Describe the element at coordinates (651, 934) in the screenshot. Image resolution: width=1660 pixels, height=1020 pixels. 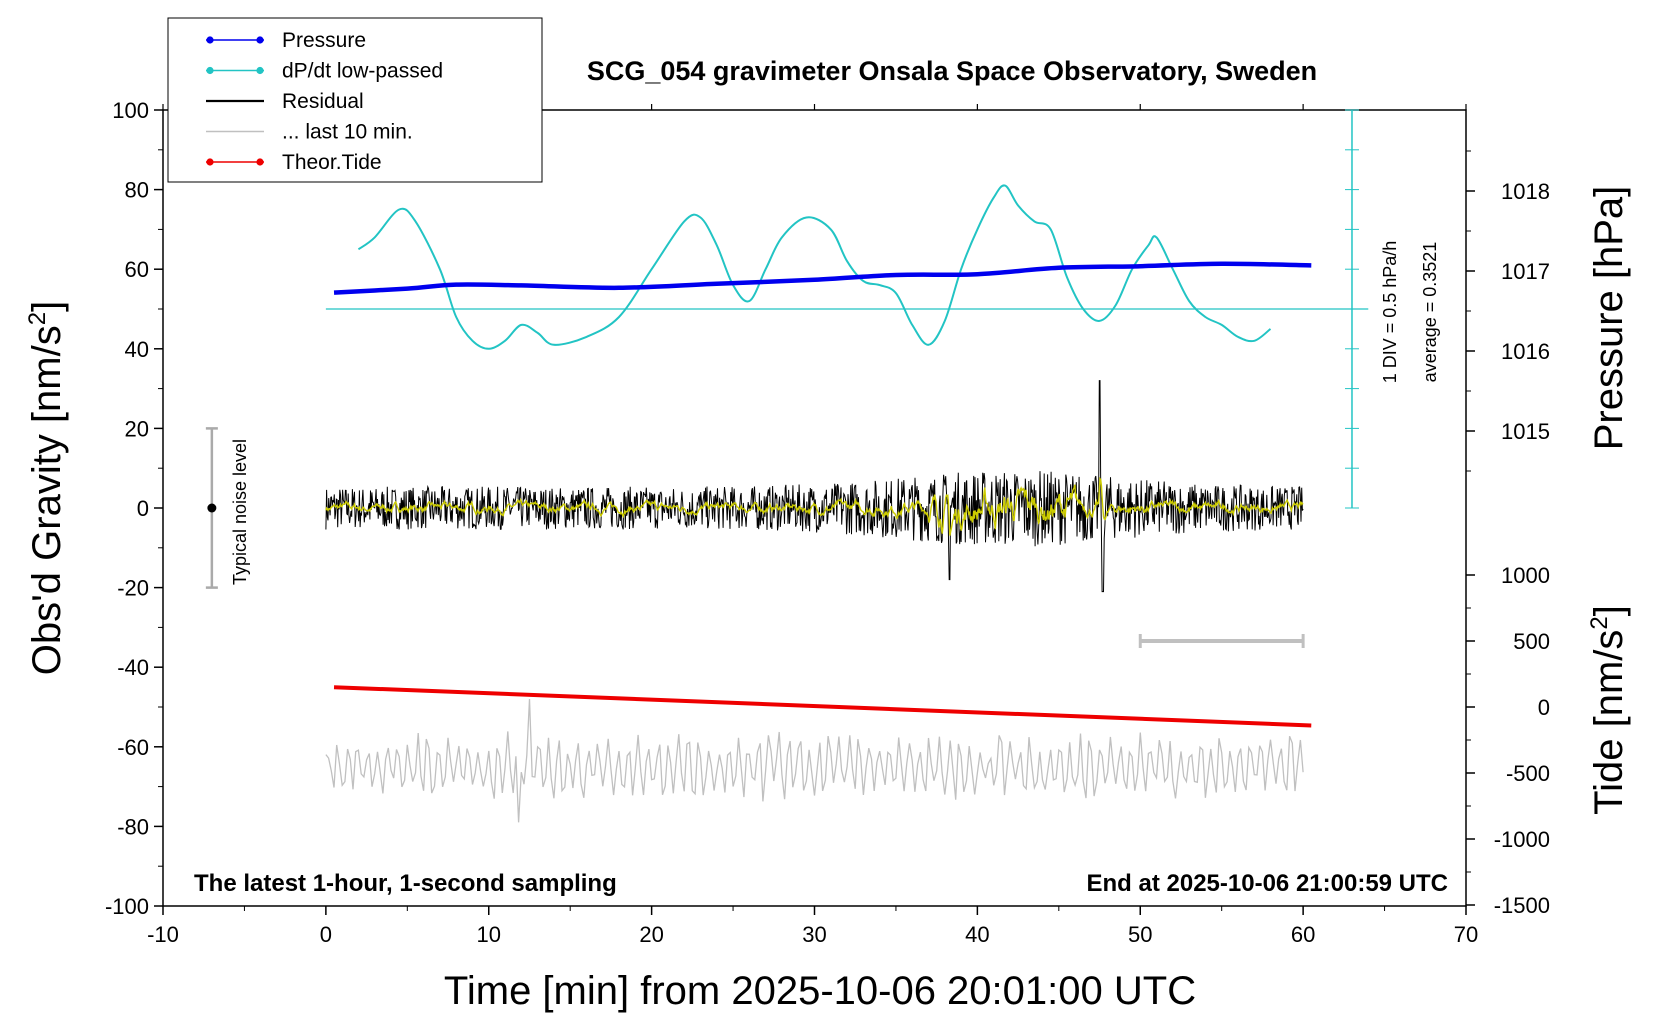
I see `x-tick-label: 20` at that location.